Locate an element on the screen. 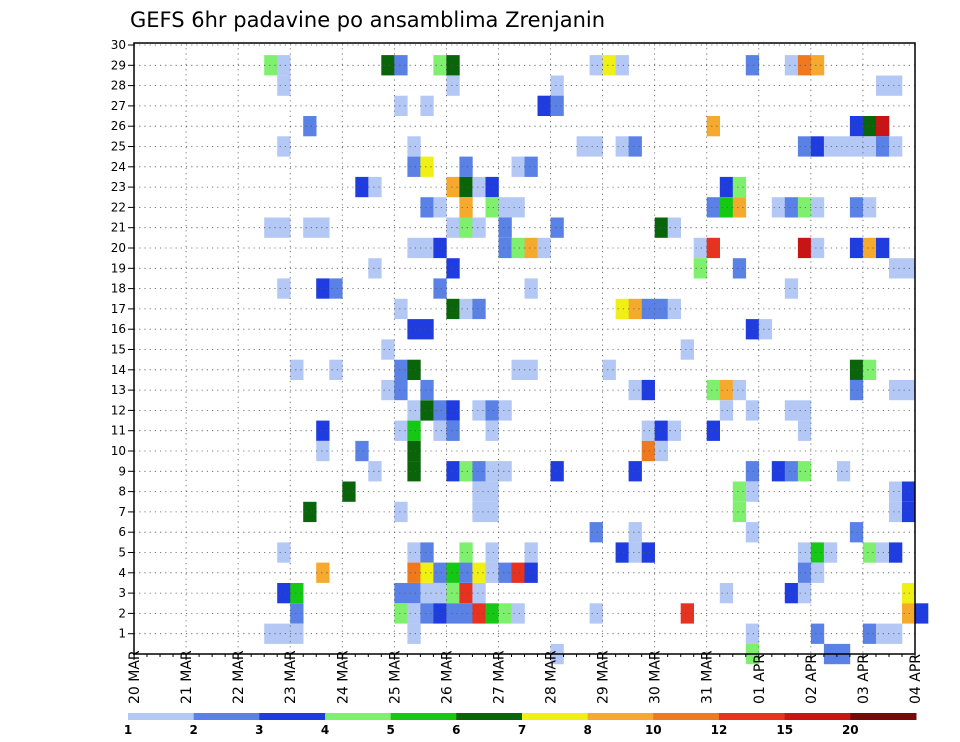 This screenshot has height=742, width=960. y-tick-label: 4 is located at coordinates (122, 573).